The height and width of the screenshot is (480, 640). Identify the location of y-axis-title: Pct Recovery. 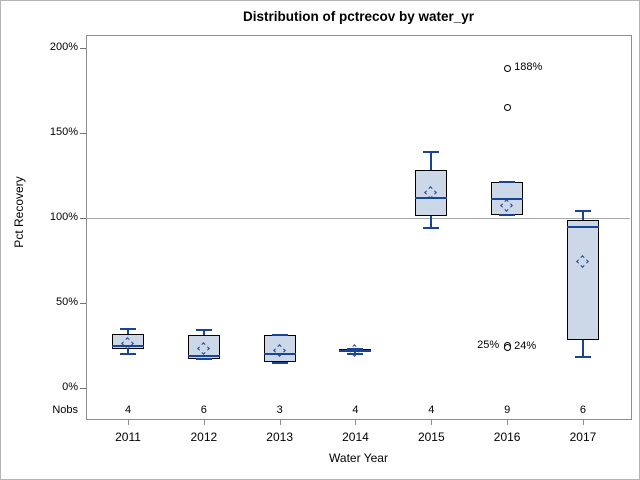
(19, 212).